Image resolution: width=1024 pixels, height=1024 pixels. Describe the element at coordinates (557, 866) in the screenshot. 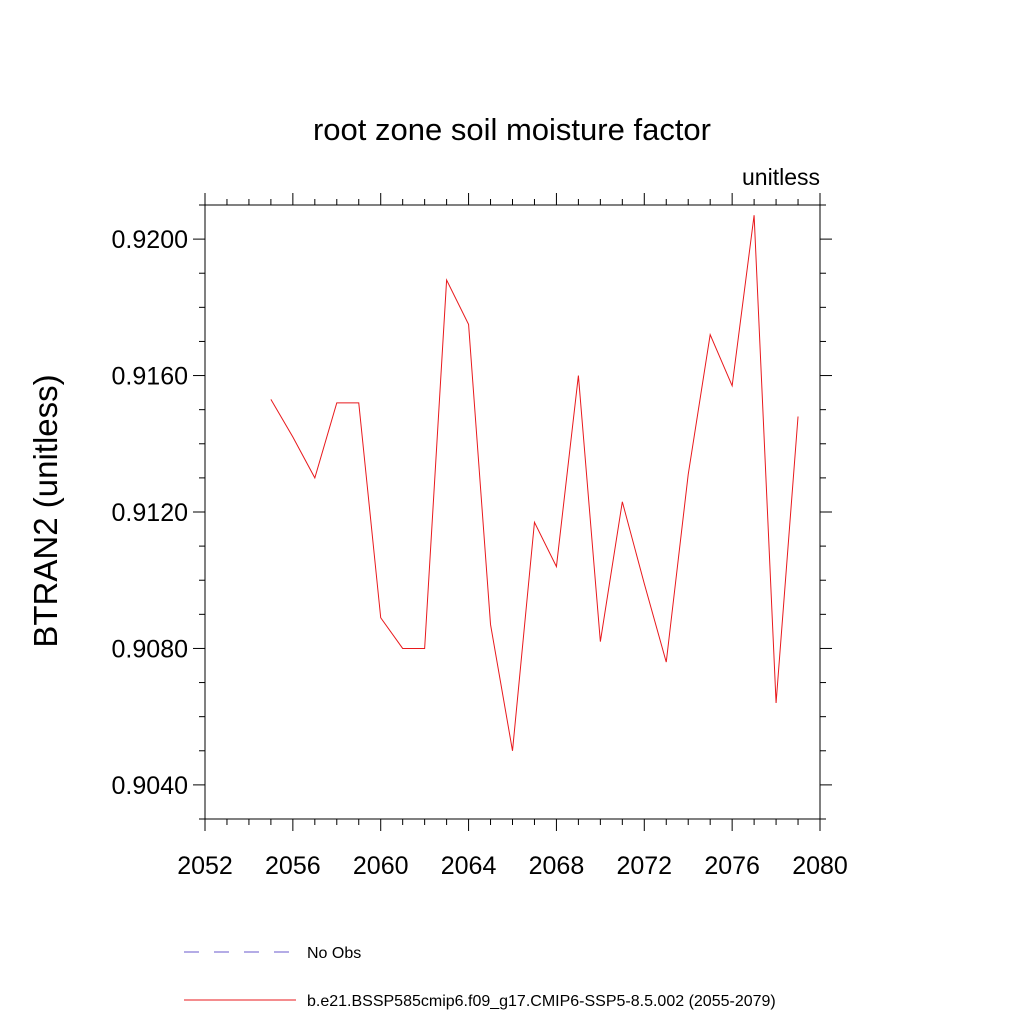

I see `x-tick-label: 2068` at that location.